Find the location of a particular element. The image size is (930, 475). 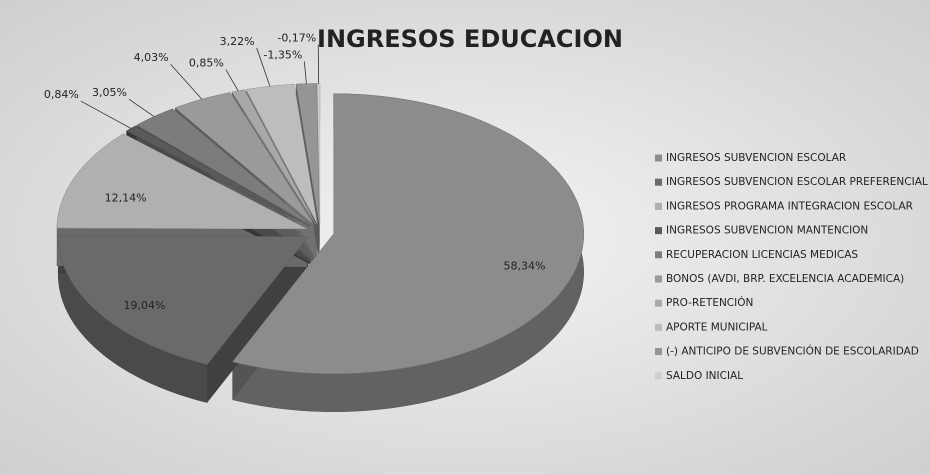

data-label: -0,17% is located at coordinates (296, 37).